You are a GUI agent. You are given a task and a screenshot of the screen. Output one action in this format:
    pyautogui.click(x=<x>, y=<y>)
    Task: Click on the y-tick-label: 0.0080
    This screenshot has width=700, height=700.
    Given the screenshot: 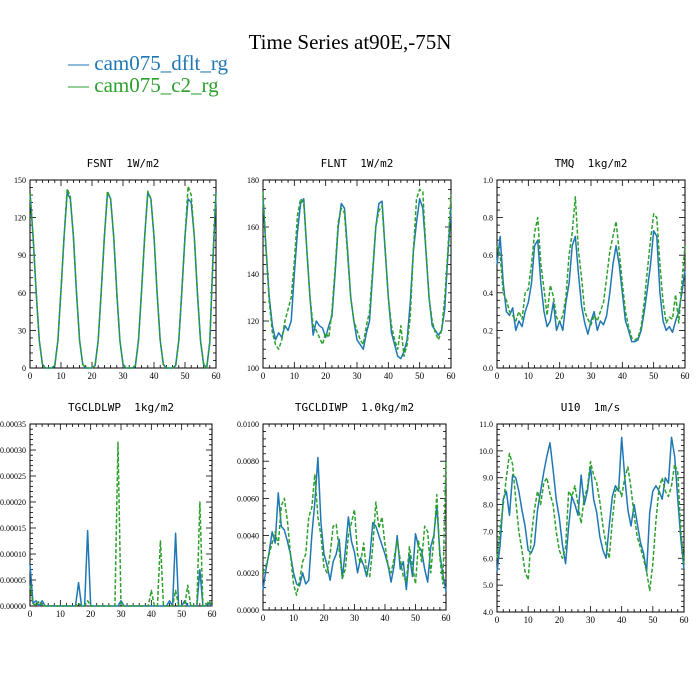 What is the action you would take?
    pyautogui.click(x=248, y=461)
    